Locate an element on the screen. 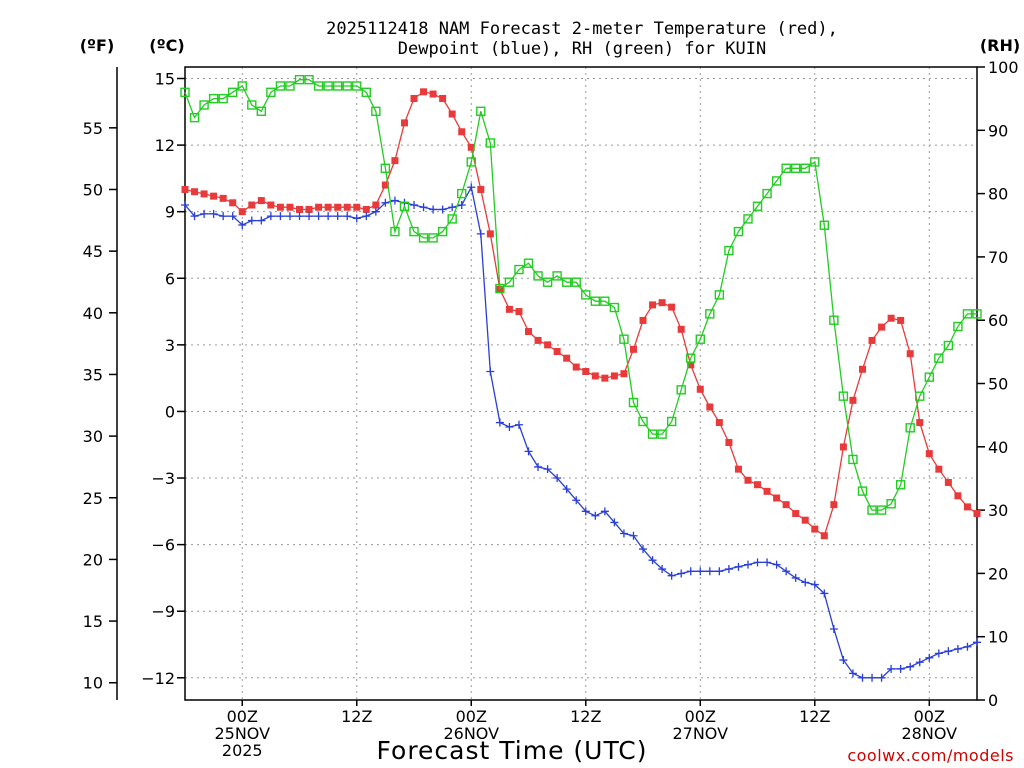 Image resolution: width=1024 pixels, height=768 pixels. fahrenheit-tick-label: 10 is located at coordinates (93, 683).